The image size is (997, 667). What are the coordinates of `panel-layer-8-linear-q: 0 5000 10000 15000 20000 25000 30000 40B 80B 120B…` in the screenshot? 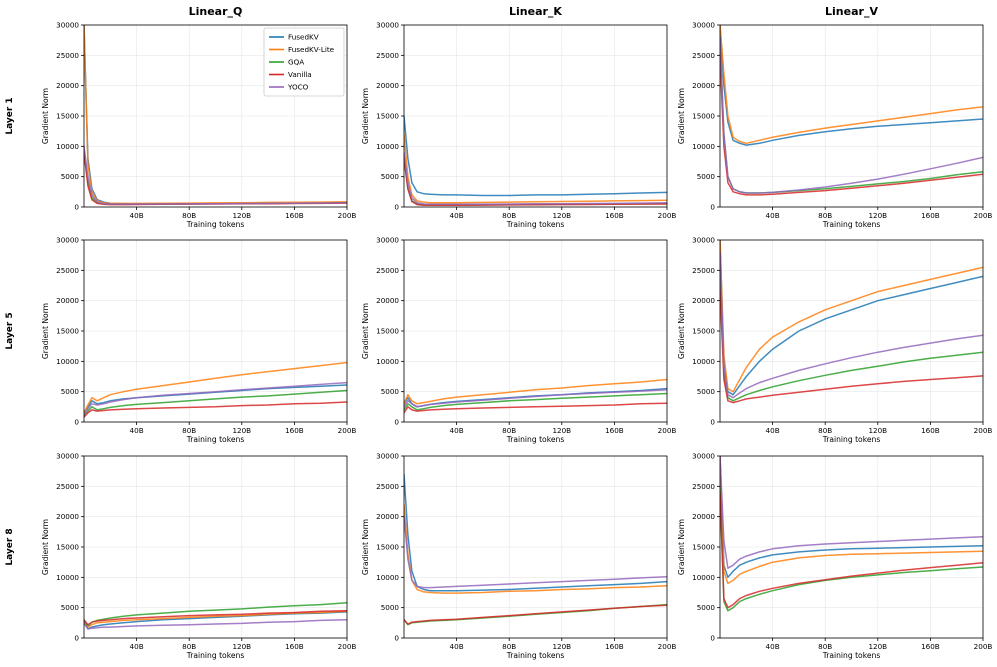 It's located at (198, 556).